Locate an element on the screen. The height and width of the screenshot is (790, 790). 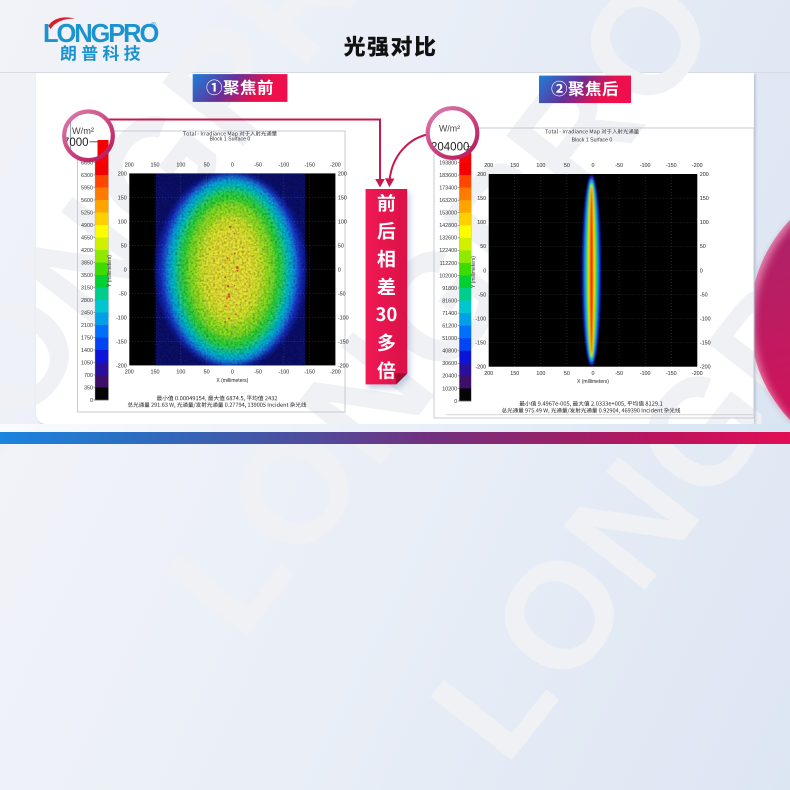
svg-text: 6650 is located at coordinates (87, 163).